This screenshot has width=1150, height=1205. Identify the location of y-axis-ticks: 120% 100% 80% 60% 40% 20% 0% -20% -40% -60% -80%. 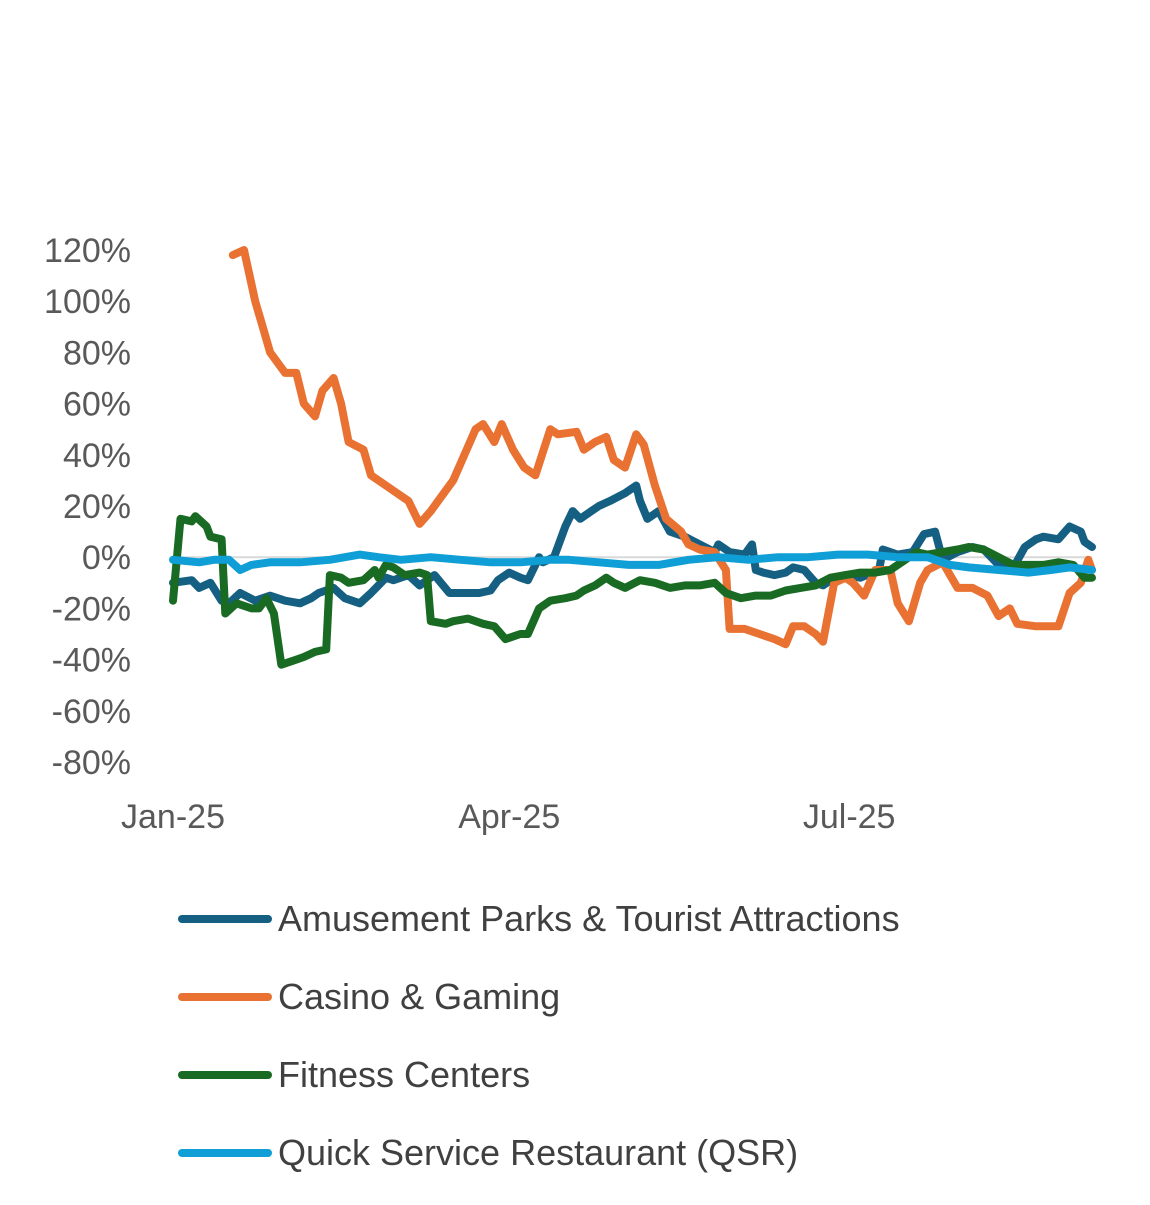
(87, 507).